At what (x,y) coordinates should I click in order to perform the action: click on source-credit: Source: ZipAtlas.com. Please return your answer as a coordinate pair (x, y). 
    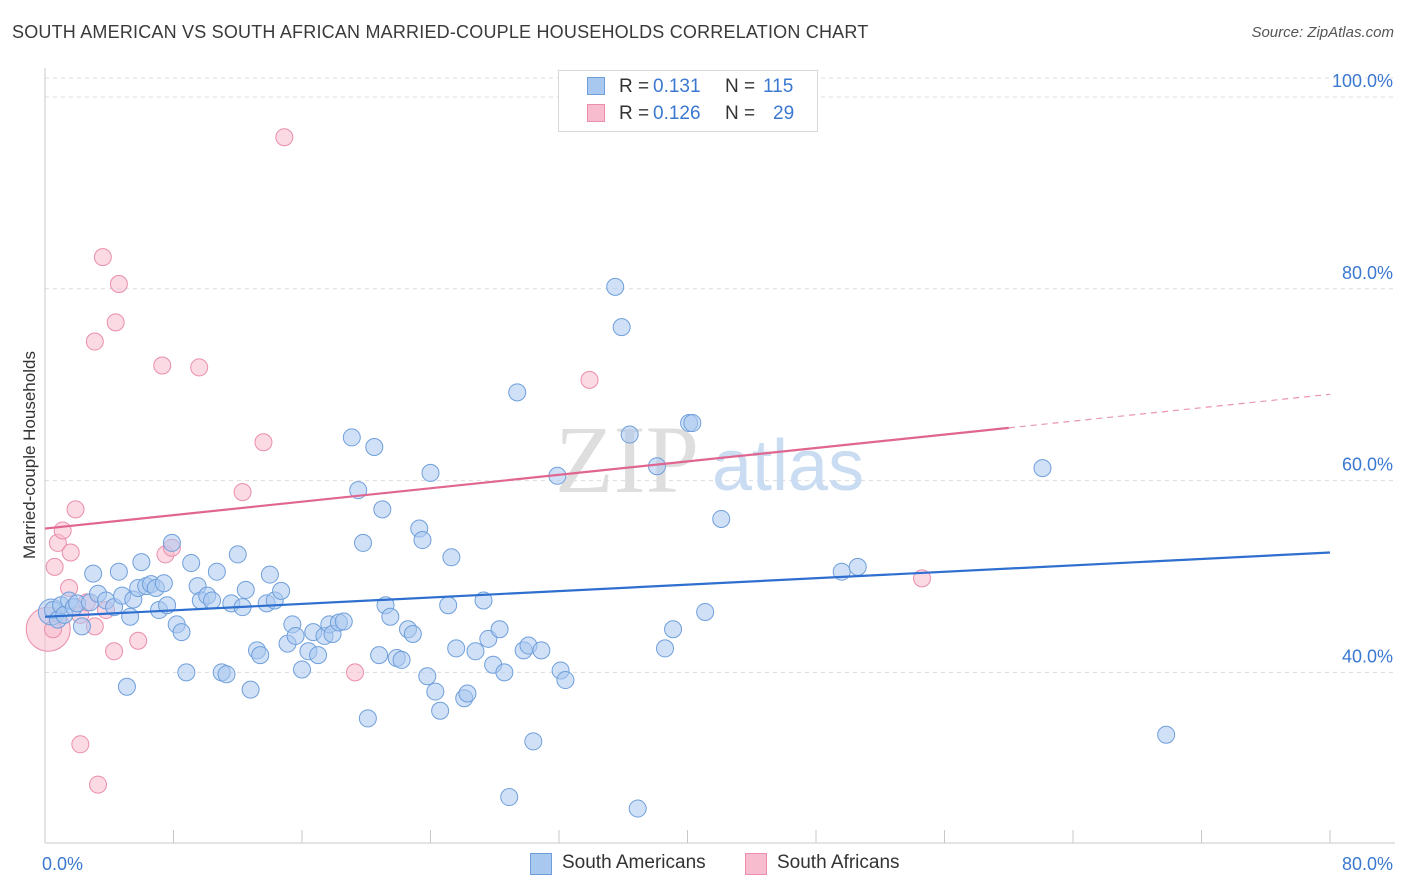
    Looking at the image, I should click on (1322, 32).